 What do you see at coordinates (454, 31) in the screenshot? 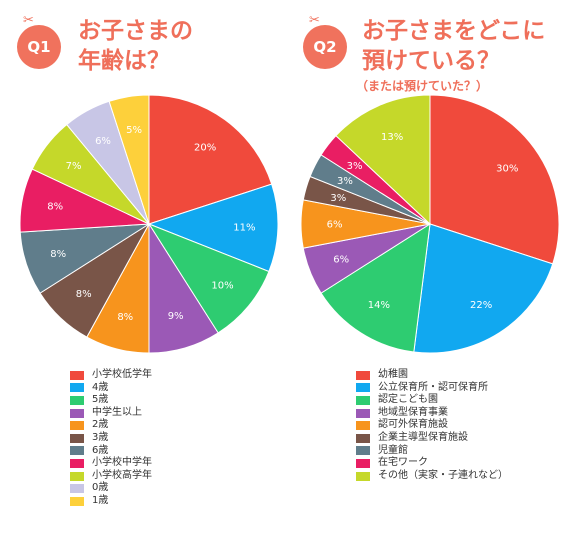
I see `q2-title-line-1: お子さまをどこに` at bounding box center [454, 31].